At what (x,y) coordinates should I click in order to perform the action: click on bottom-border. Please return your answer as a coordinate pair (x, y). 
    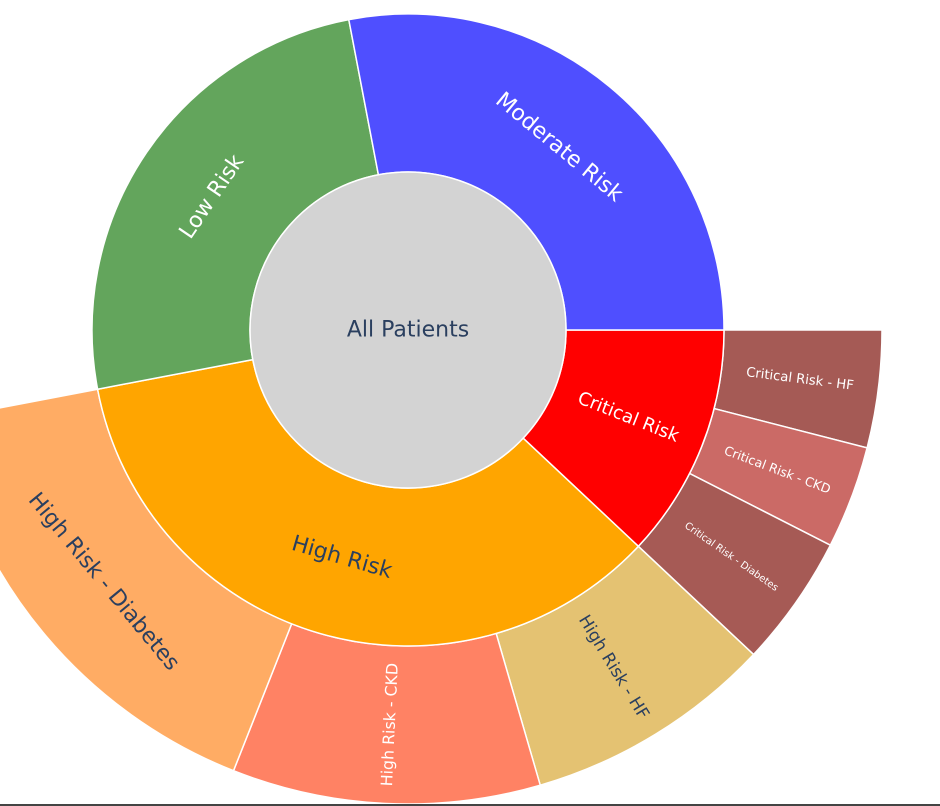
    Looking at the image, I should click on (470, 805).